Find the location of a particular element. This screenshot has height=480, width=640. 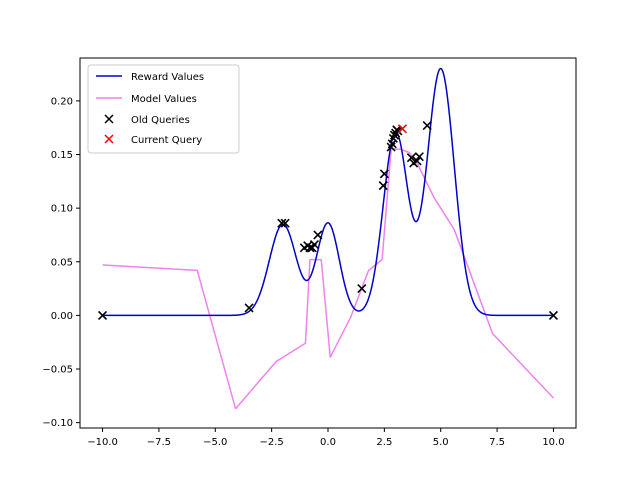

x-tick-label: 5.0 is located at coordinates (441, 442).